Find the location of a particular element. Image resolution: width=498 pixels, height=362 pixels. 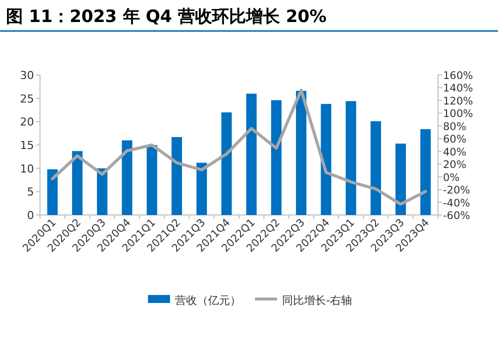

legend-label: 同比增长-右轴 is located at coordinates (317, 300).